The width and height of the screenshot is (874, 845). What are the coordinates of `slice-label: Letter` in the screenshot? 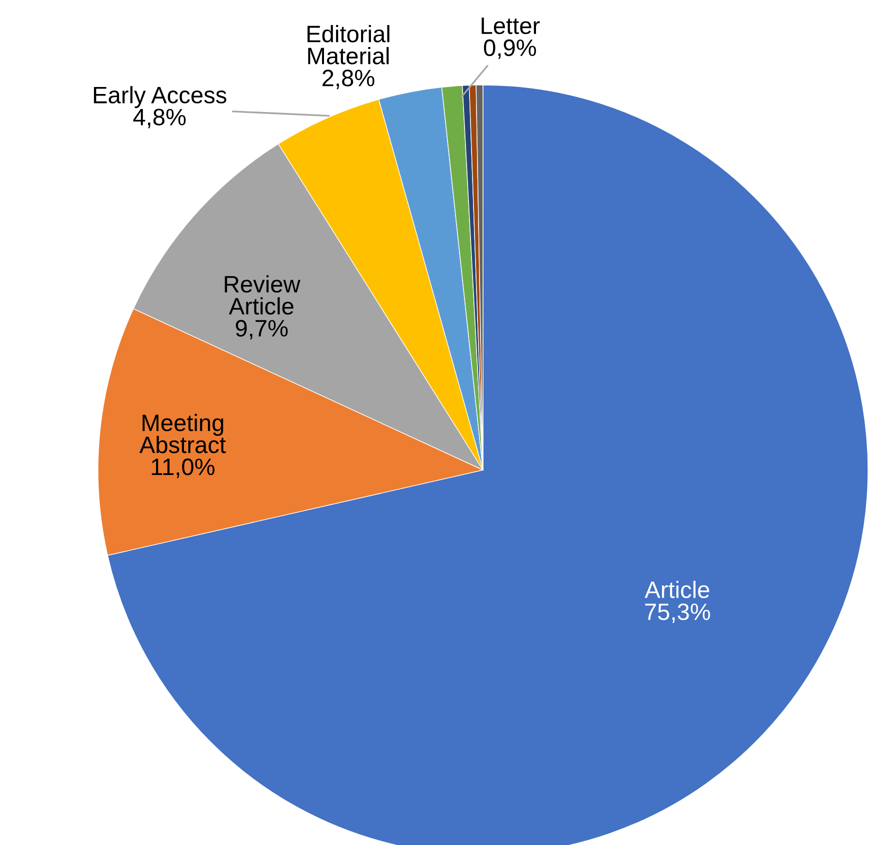 It's located at (511, 26).